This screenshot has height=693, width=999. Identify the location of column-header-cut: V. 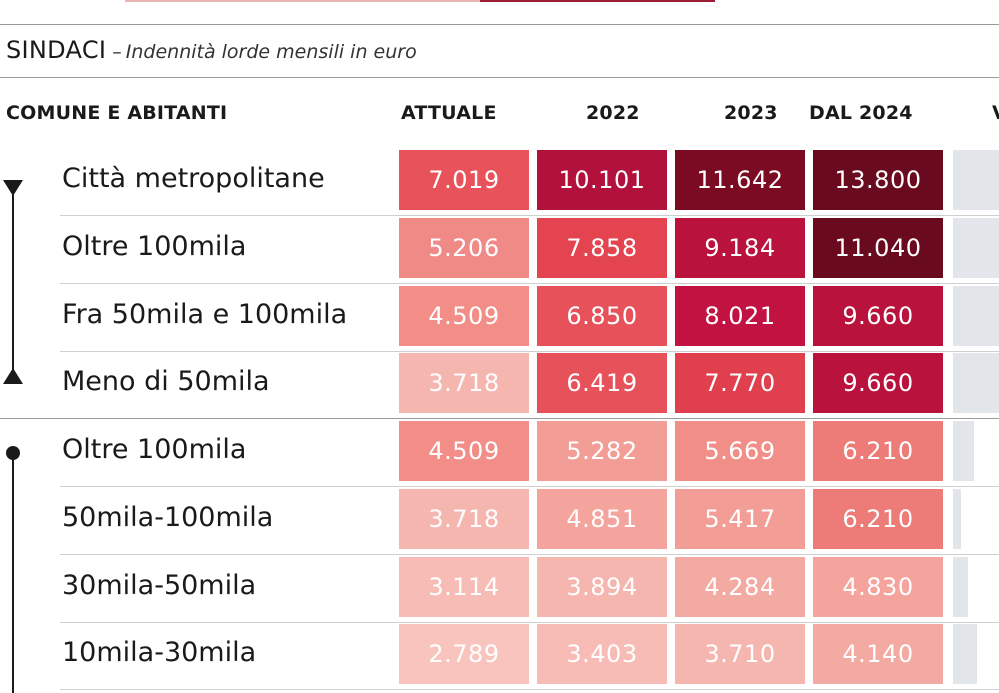
(995, 113).